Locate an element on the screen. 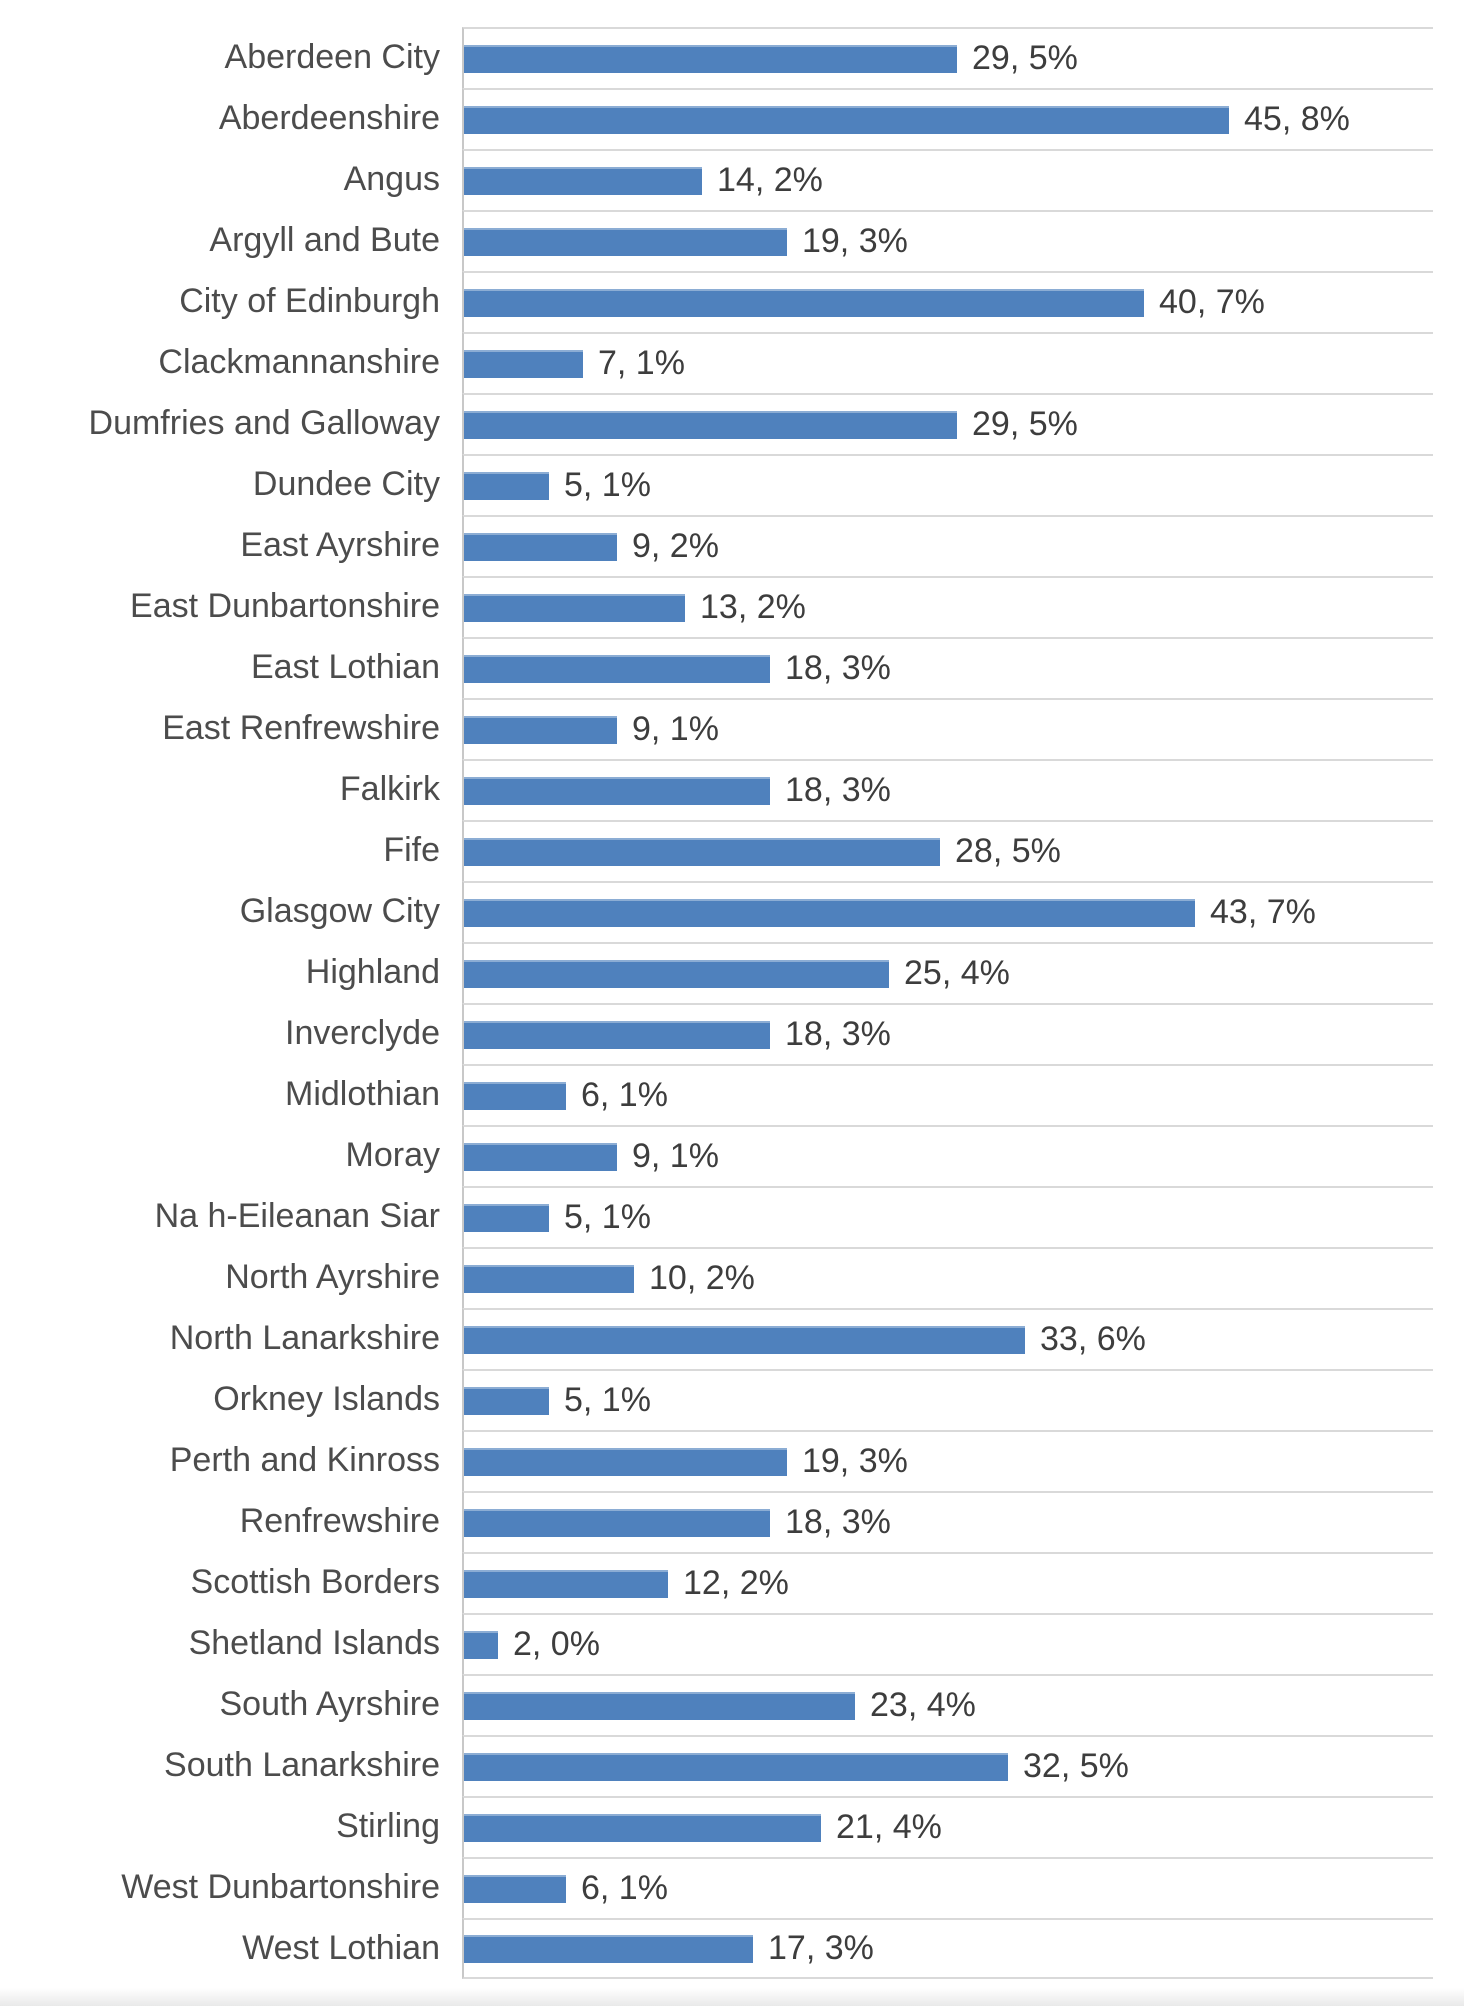 The image size is (1464, 2006). plot-row-band: 7, 1% is located at coordinates (947, 362).